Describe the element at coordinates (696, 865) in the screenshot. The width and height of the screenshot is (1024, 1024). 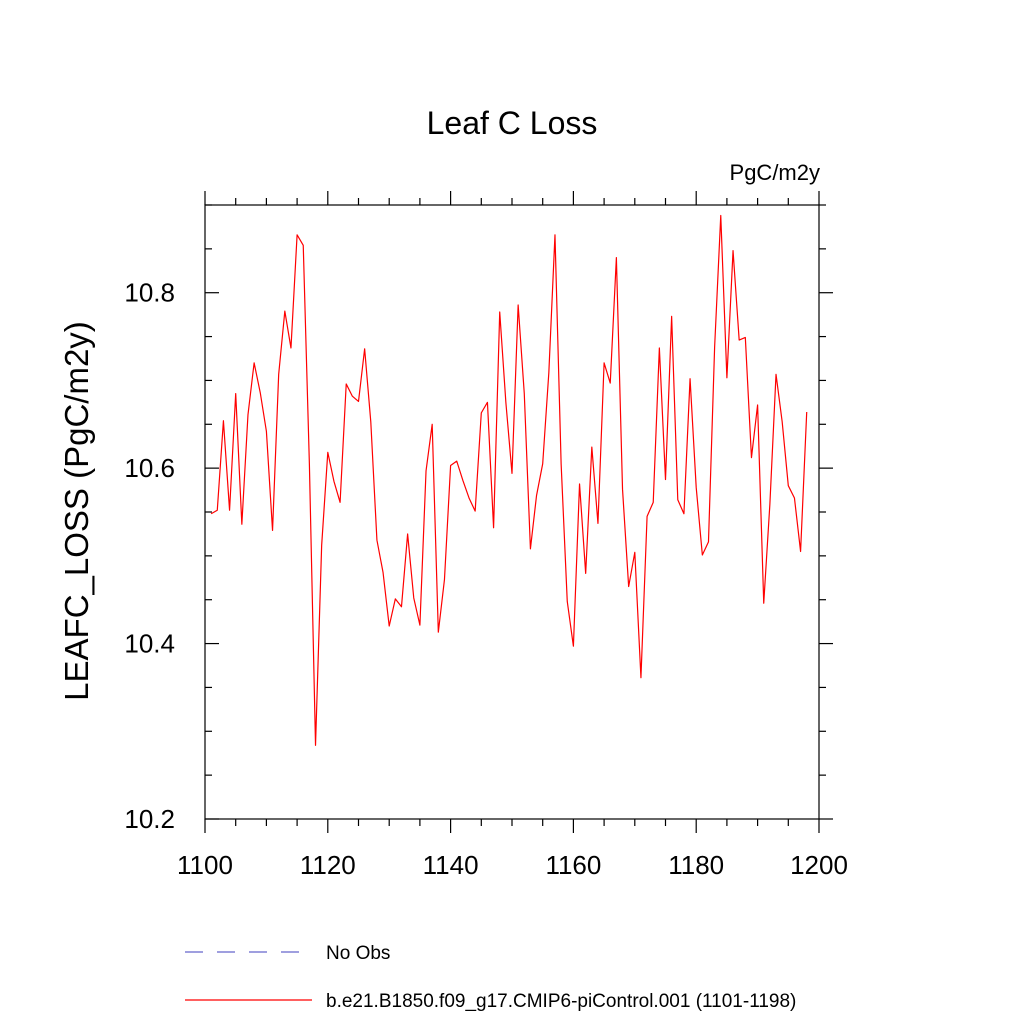
I see `x-tick-label: 1180` at that location.